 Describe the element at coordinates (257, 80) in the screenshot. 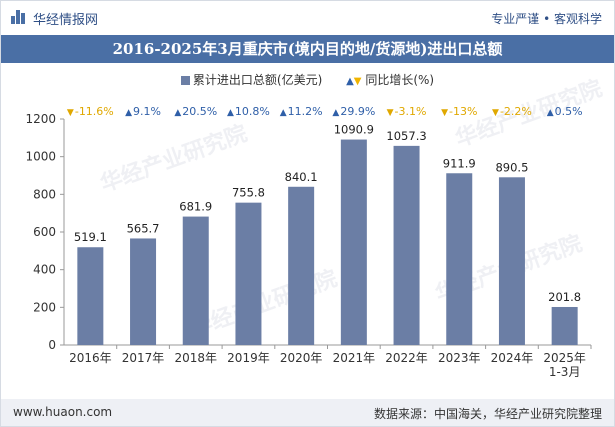

I see `legend-bar-label: 累计进出口总额(亿美元)` at that location.